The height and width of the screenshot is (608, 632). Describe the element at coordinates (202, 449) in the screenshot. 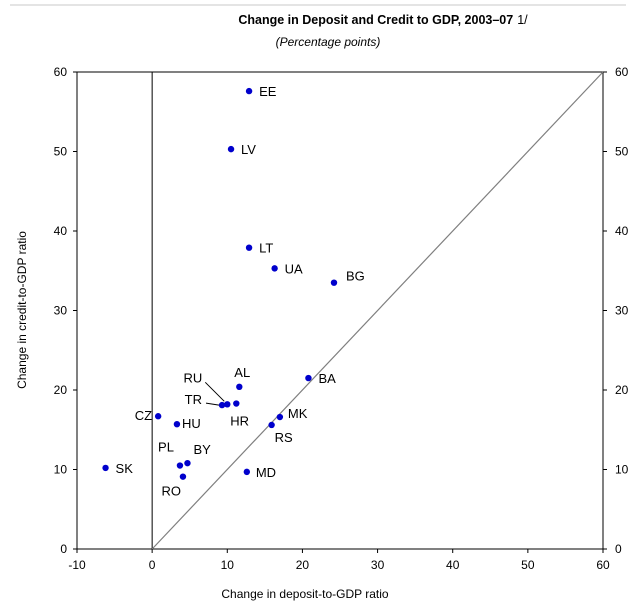

I see `data-label-by: BY` at that location.